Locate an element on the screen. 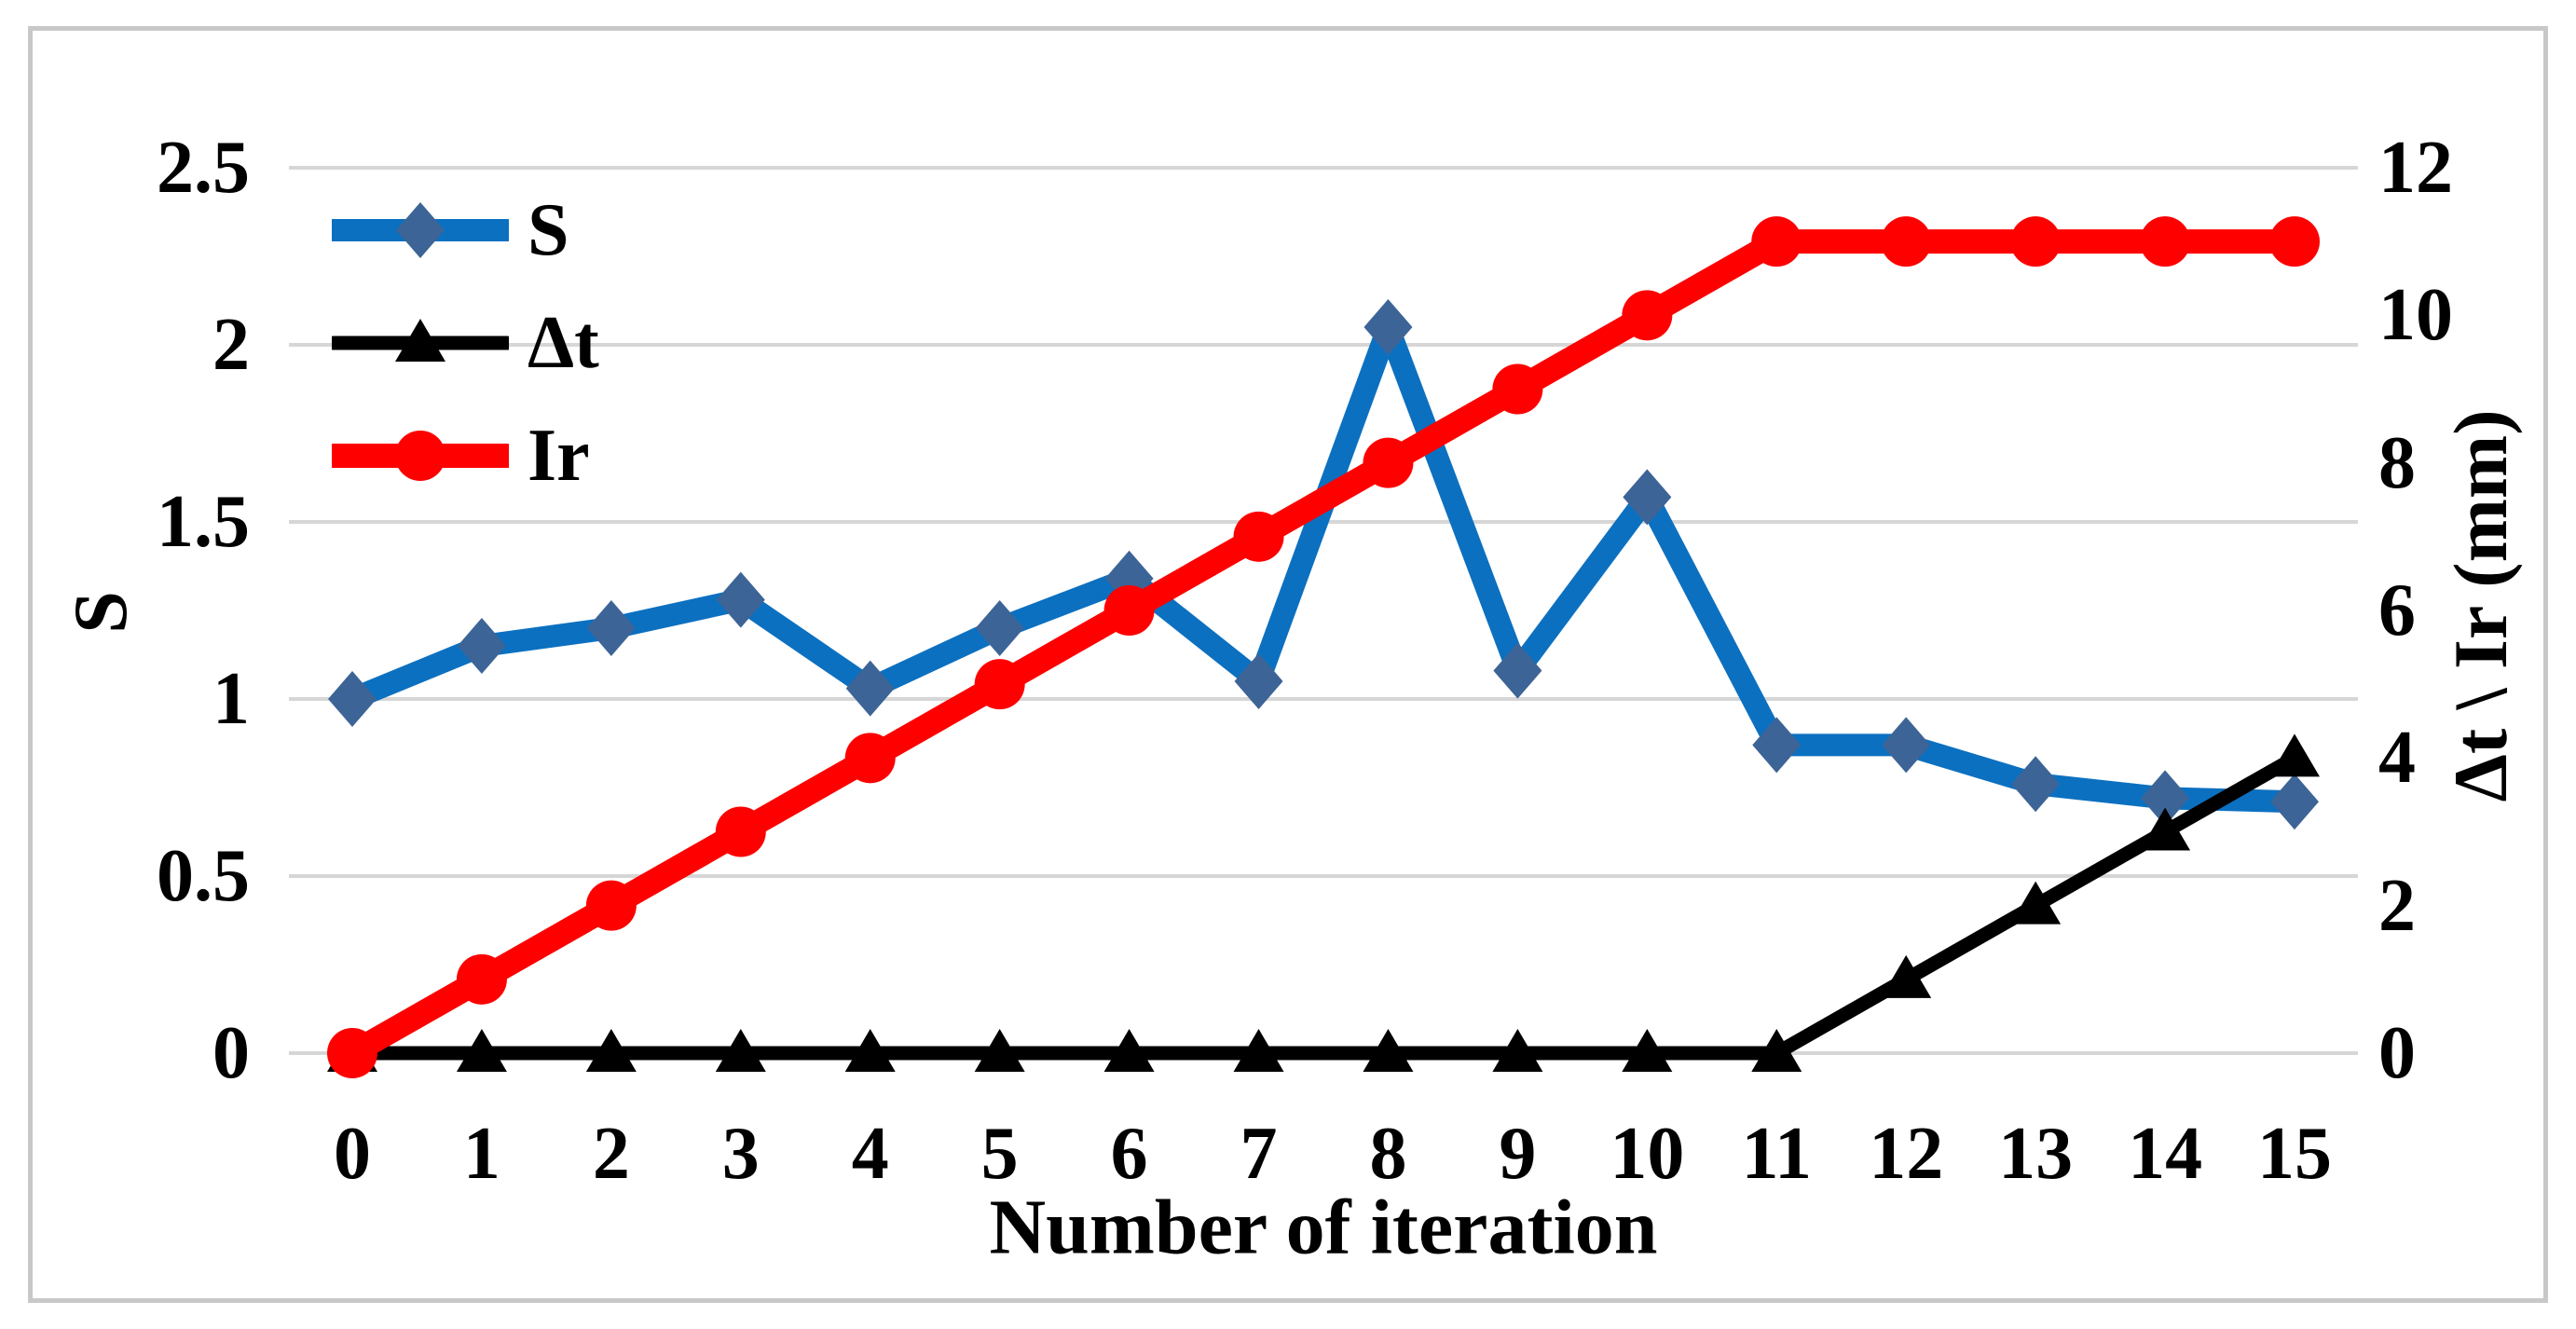 This screenshot has width=2576, height=1329. x-axis-tick-label: 10 is located at coordinates (1647, 1154).